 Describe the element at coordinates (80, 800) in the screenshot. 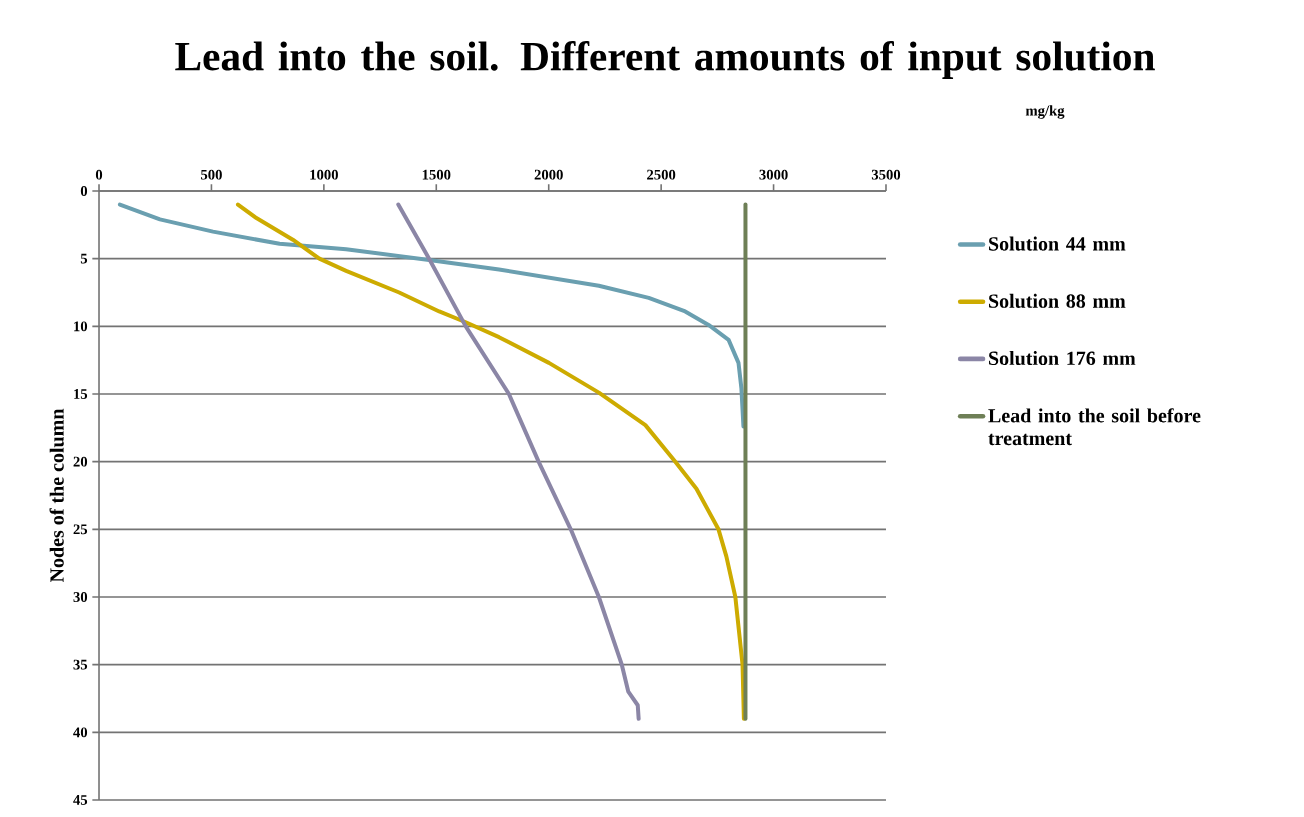

I see `y-tick-label: 45` at that location.